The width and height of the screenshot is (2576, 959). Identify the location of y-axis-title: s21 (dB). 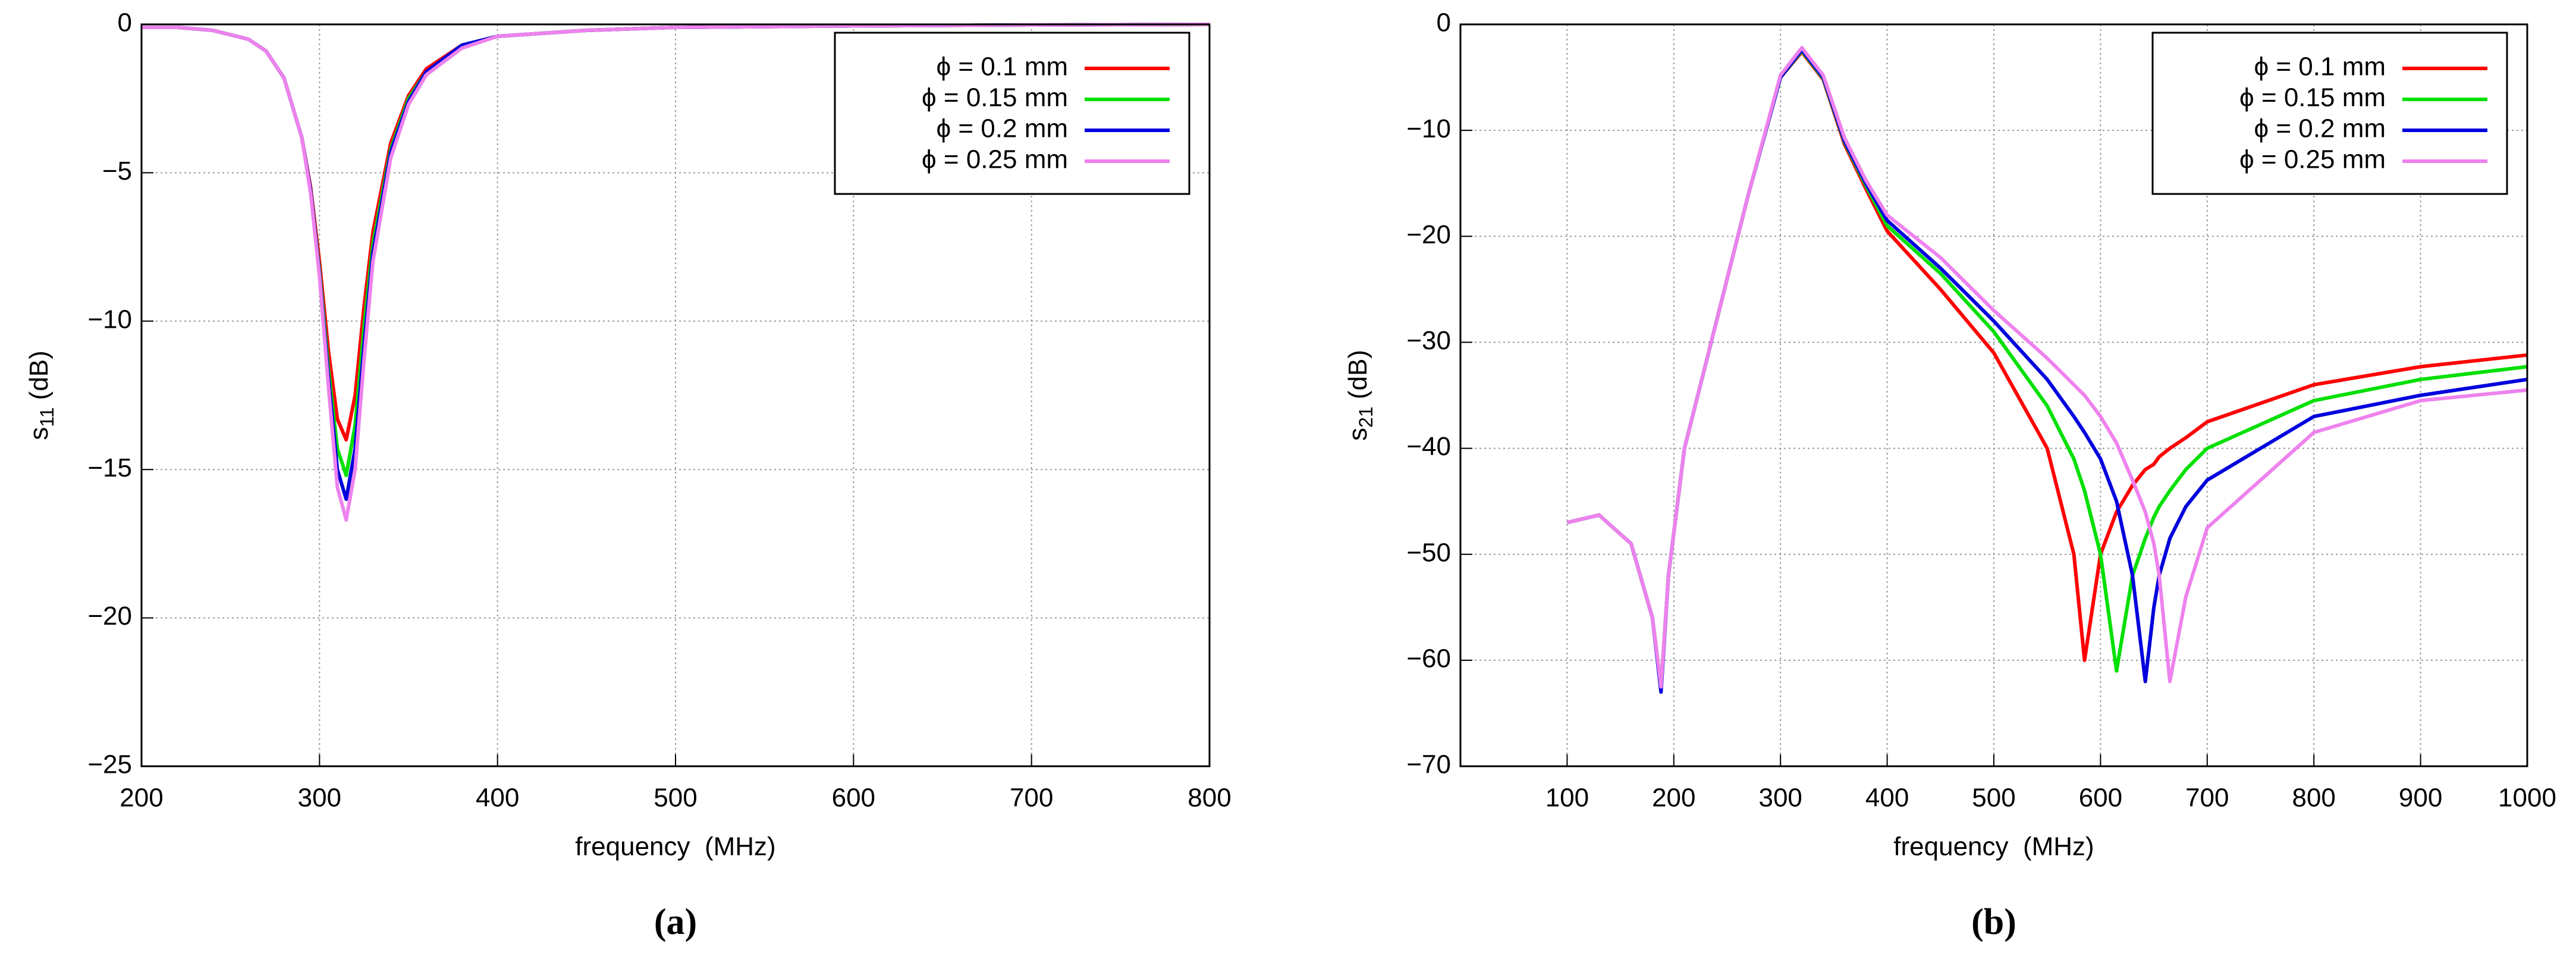
(1360, 396).